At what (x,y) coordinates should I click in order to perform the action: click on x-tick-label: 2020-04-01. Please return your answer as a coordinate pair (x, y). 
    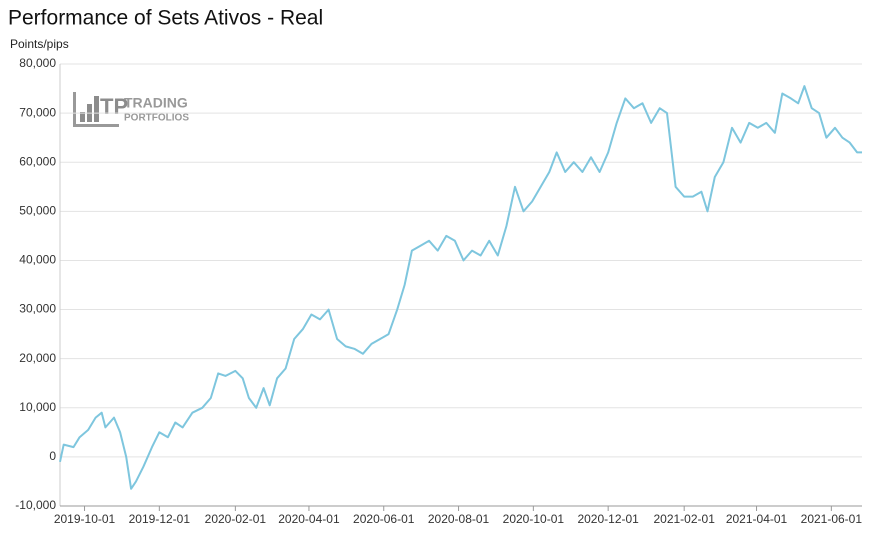
    Looking at the image, I should click on (309, 519).